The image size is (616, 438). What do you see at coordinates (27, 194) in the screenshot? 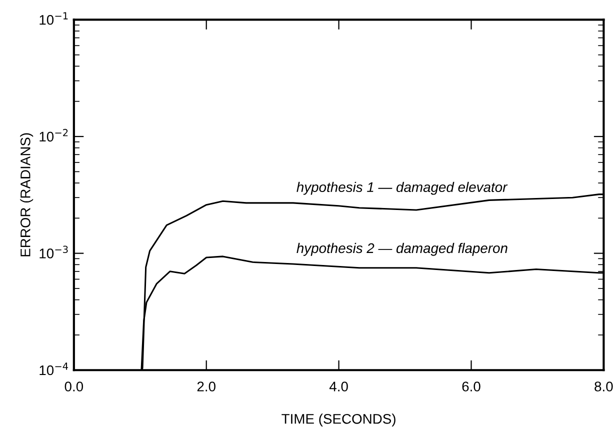
I see `y-axis-title: ERROR (RADIANS)` at bounding box center [27, 194].